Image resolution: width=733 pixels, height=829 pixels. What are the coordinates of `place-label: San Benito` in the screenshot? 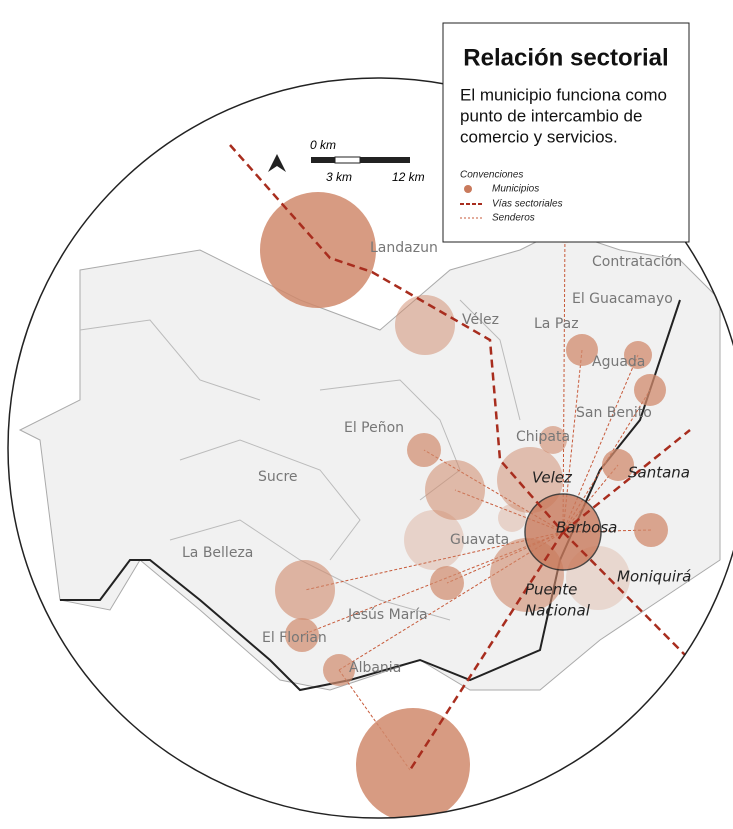 It's located at (614, 413).